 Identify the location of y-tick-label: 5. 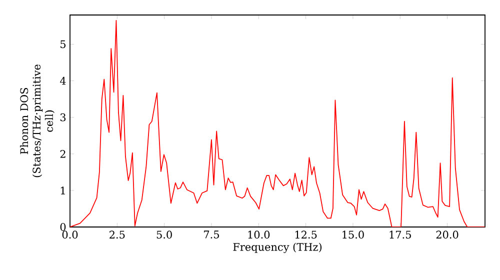
(63, 44).